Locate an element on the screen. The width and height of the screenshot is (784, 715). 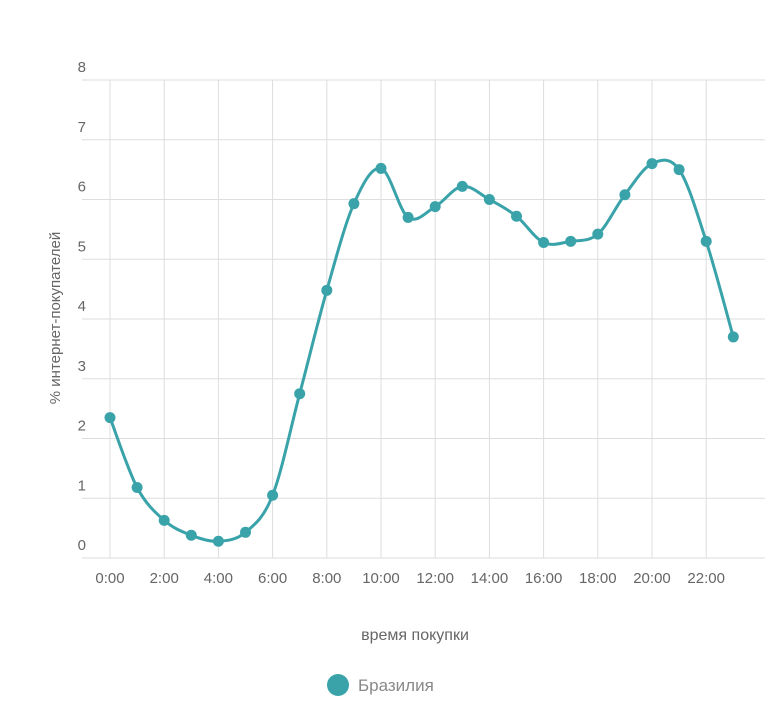
x-tick-label: 14:00 is located at coordinates (490, 578).